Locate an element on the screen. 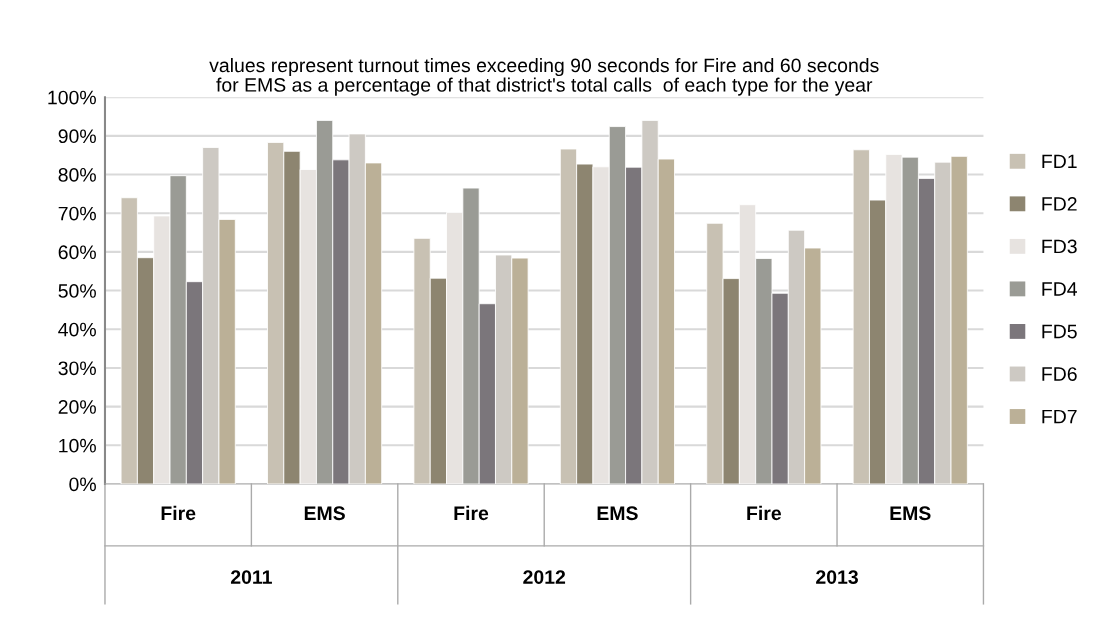  legend-label: FD2 is located at coordinates (1059, 204).